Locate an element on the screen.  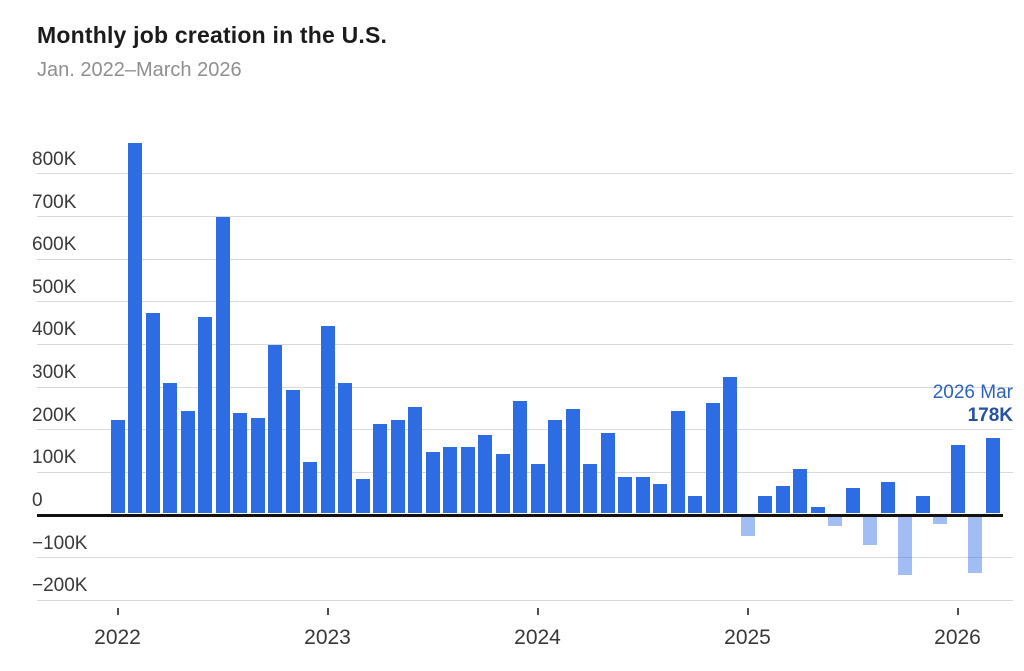
bar-2022-mar is located at coordinates (152, 413).